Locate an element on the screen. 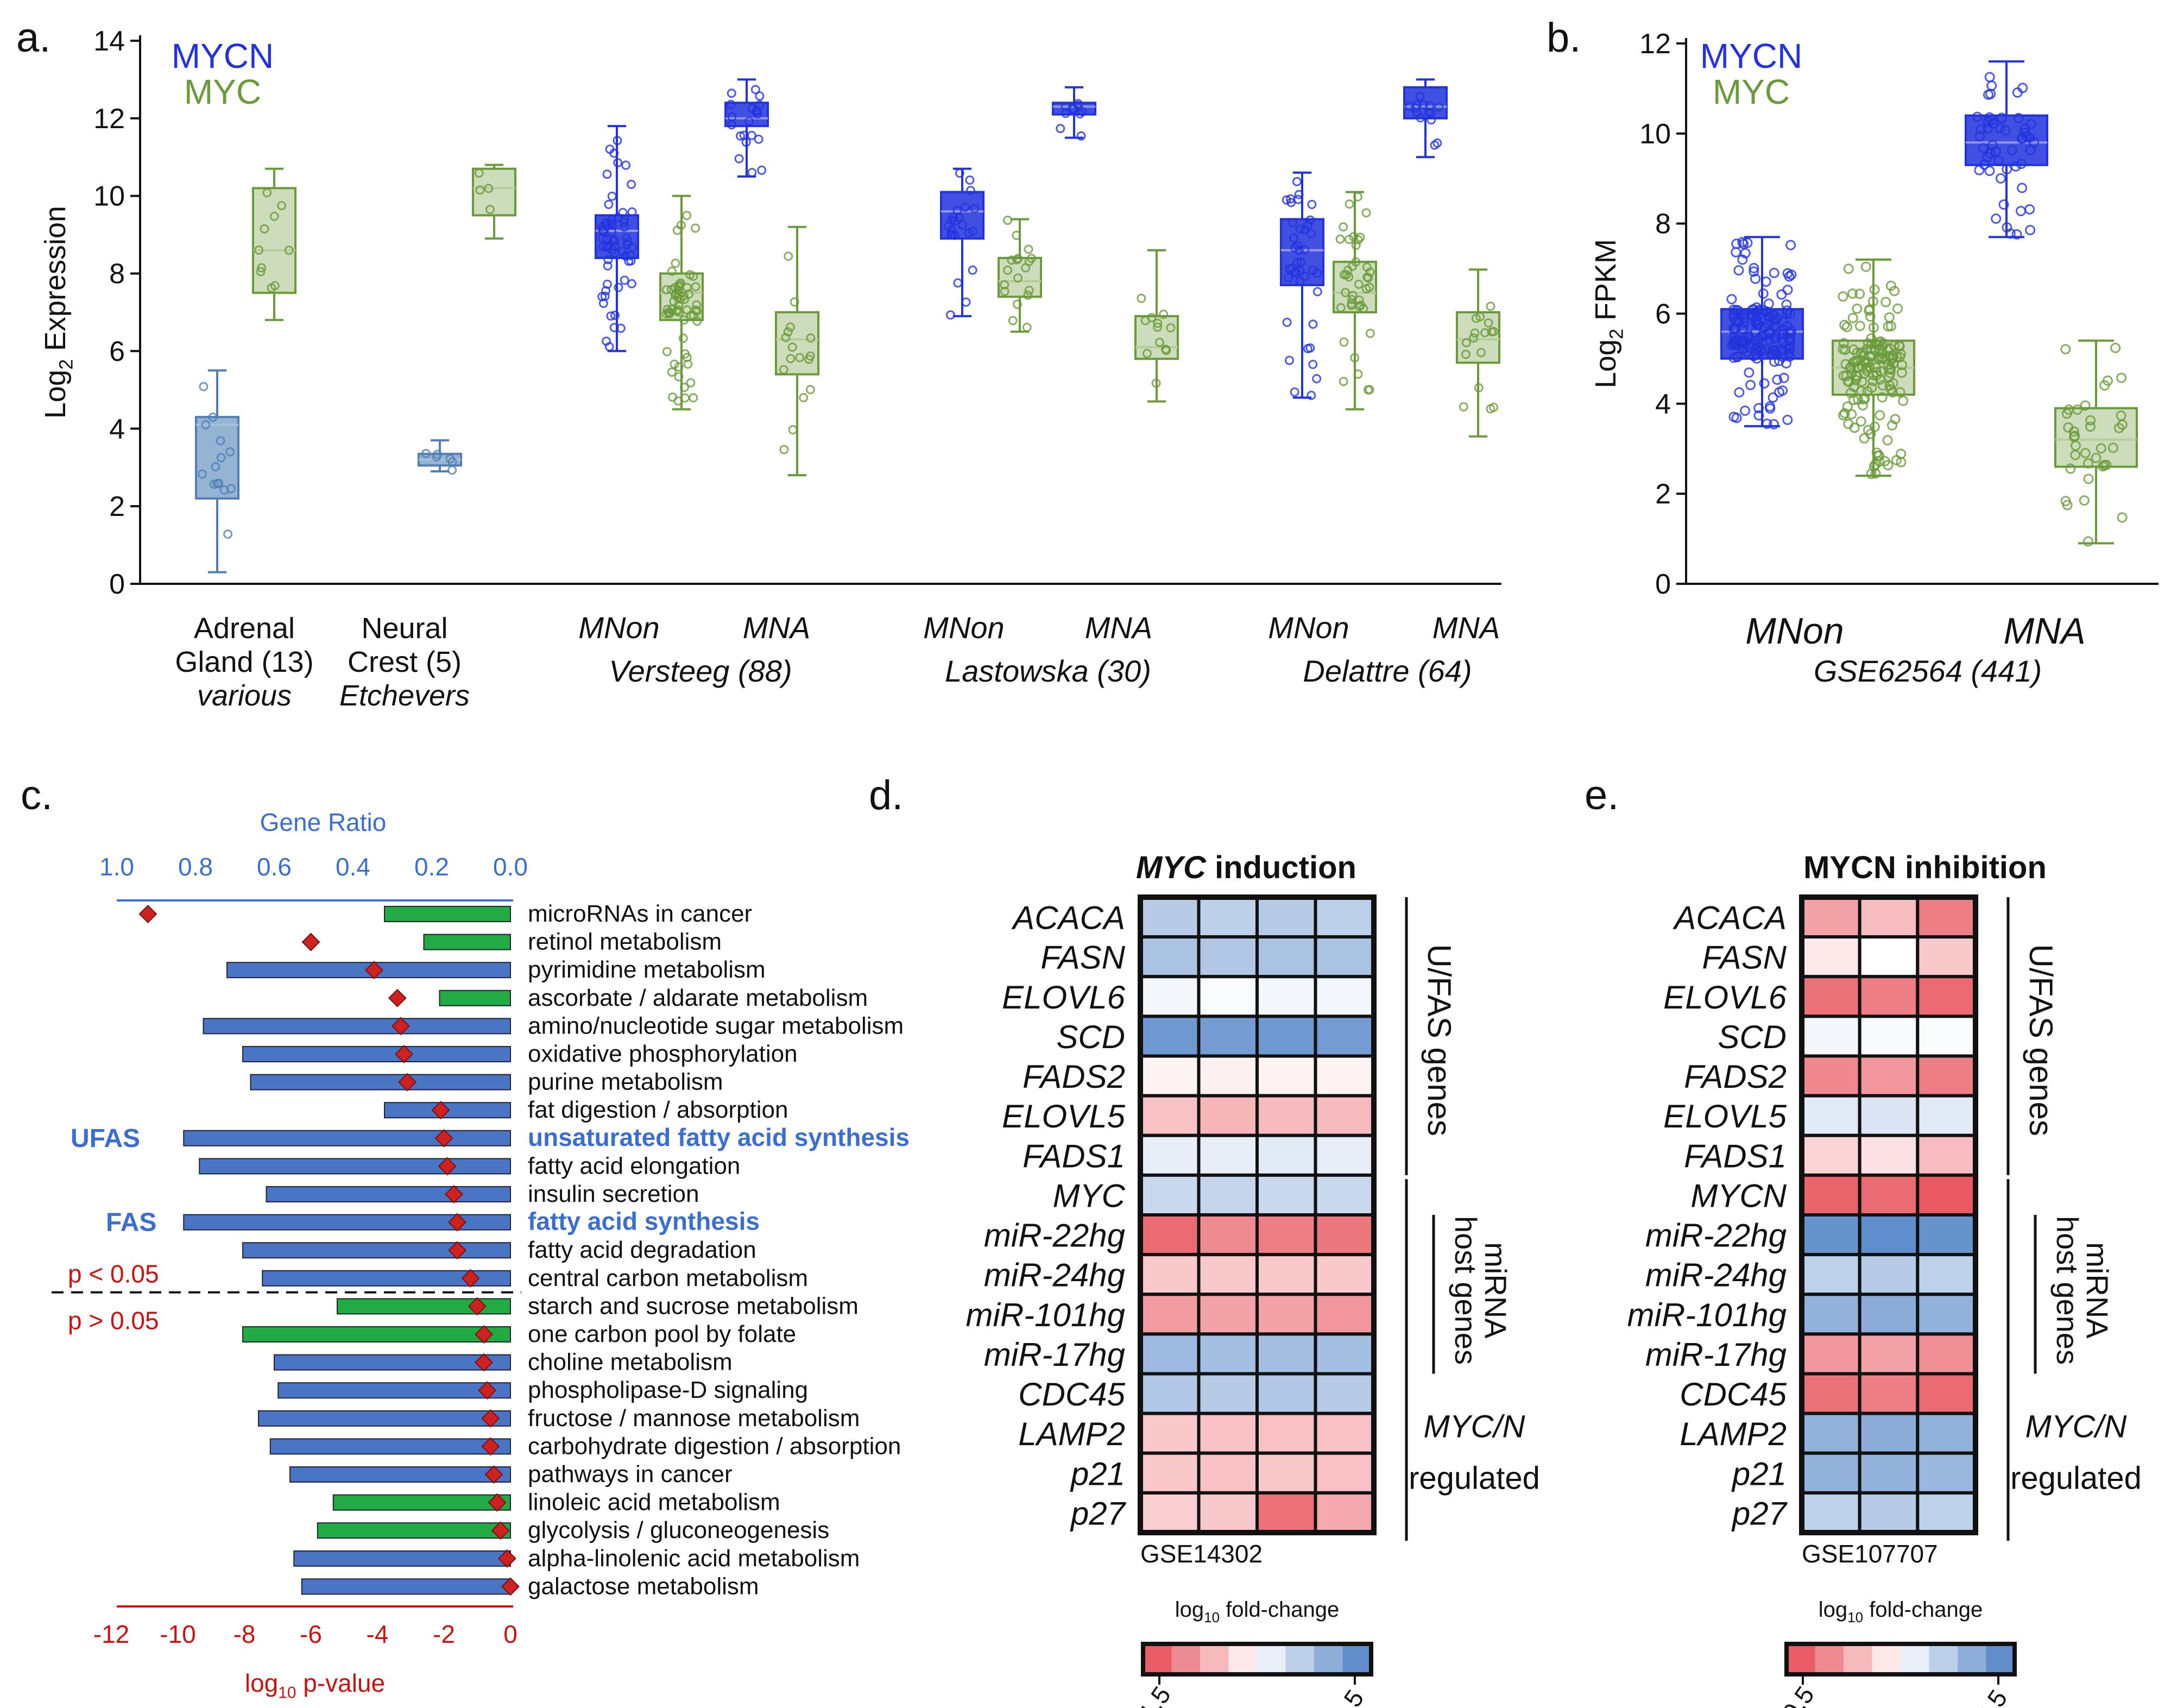 This screenshot has width=2171, height=1708. bar-blue is located at coordinates (392, 1362).